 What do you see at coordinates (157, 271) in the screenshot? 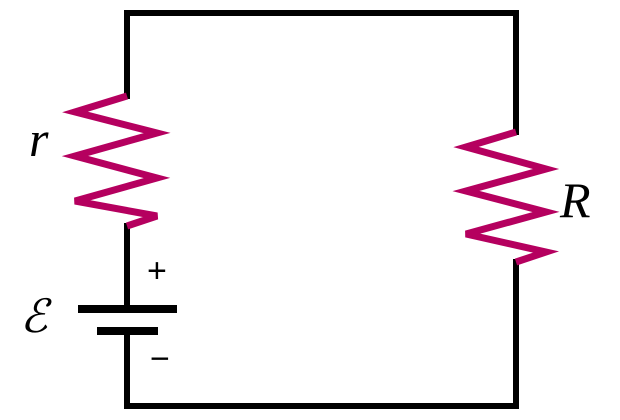
I see `positive-terminal-sign: +` at bounding box center [157, 271].